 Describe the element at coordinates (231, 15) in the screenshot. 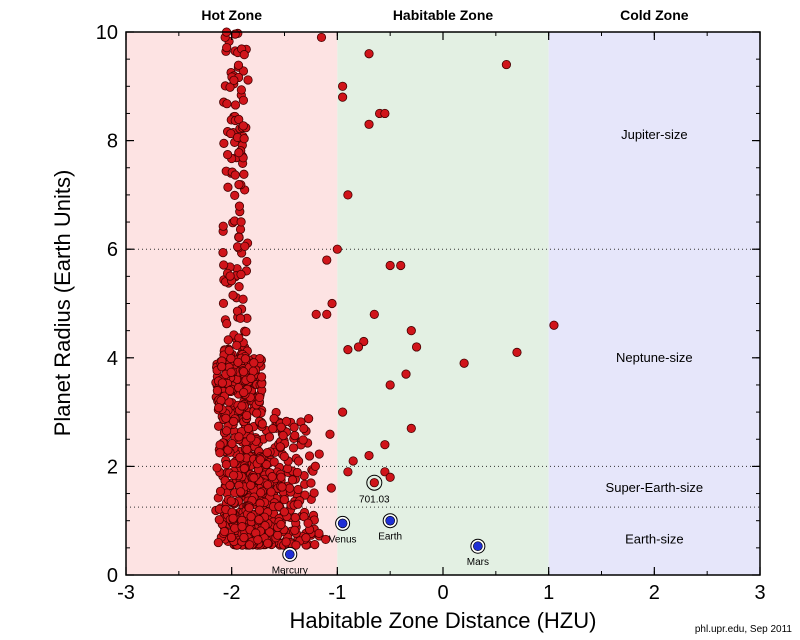

I see `zone-label-hot: Hot Zone` at that location.